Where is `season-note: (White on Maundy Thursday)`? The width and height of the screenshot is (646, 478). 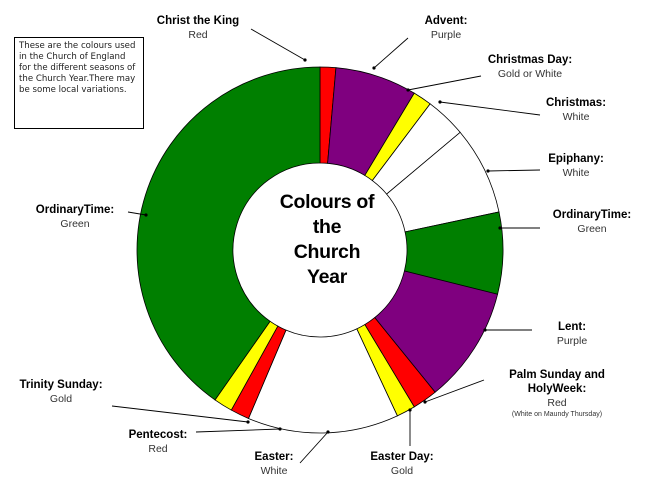 season-note: (White on Maundy Thursday) is located at coordinates (557, 414).